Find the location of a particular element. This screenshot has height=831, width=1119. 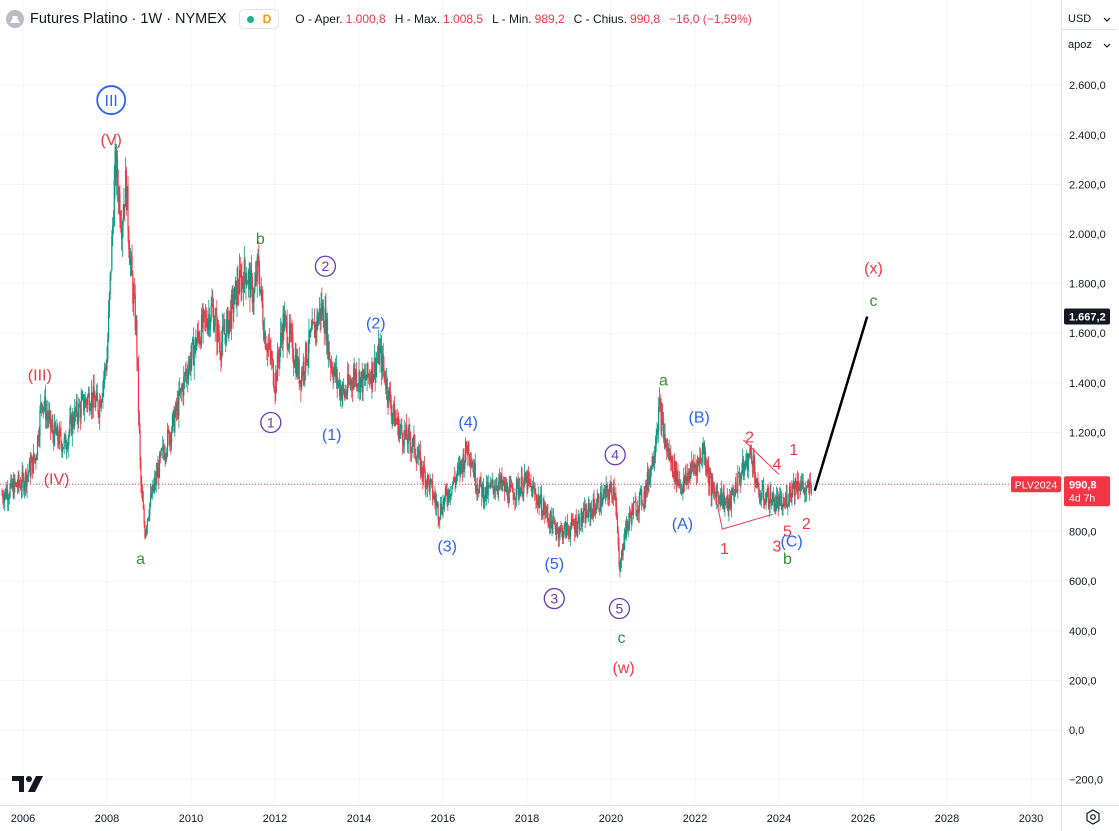

wave-label: 3 is located at coordinates (554, 599).